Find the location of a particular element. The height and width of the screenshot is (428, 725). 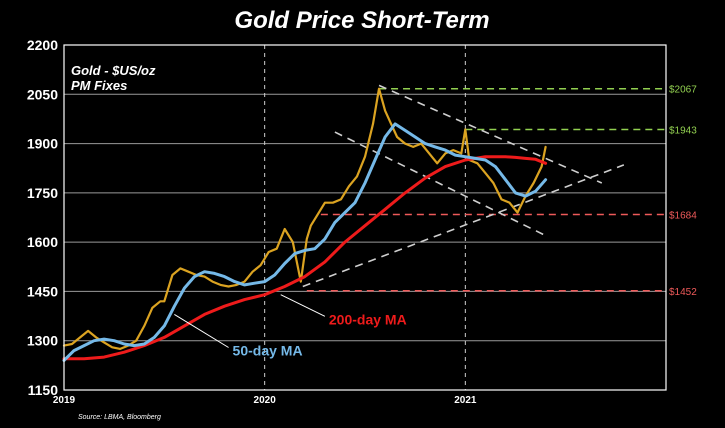

y-axis-ticks: 1150 1300 1450 1600 1750 1900 2050 2200 is located at coordinates (42, 217).